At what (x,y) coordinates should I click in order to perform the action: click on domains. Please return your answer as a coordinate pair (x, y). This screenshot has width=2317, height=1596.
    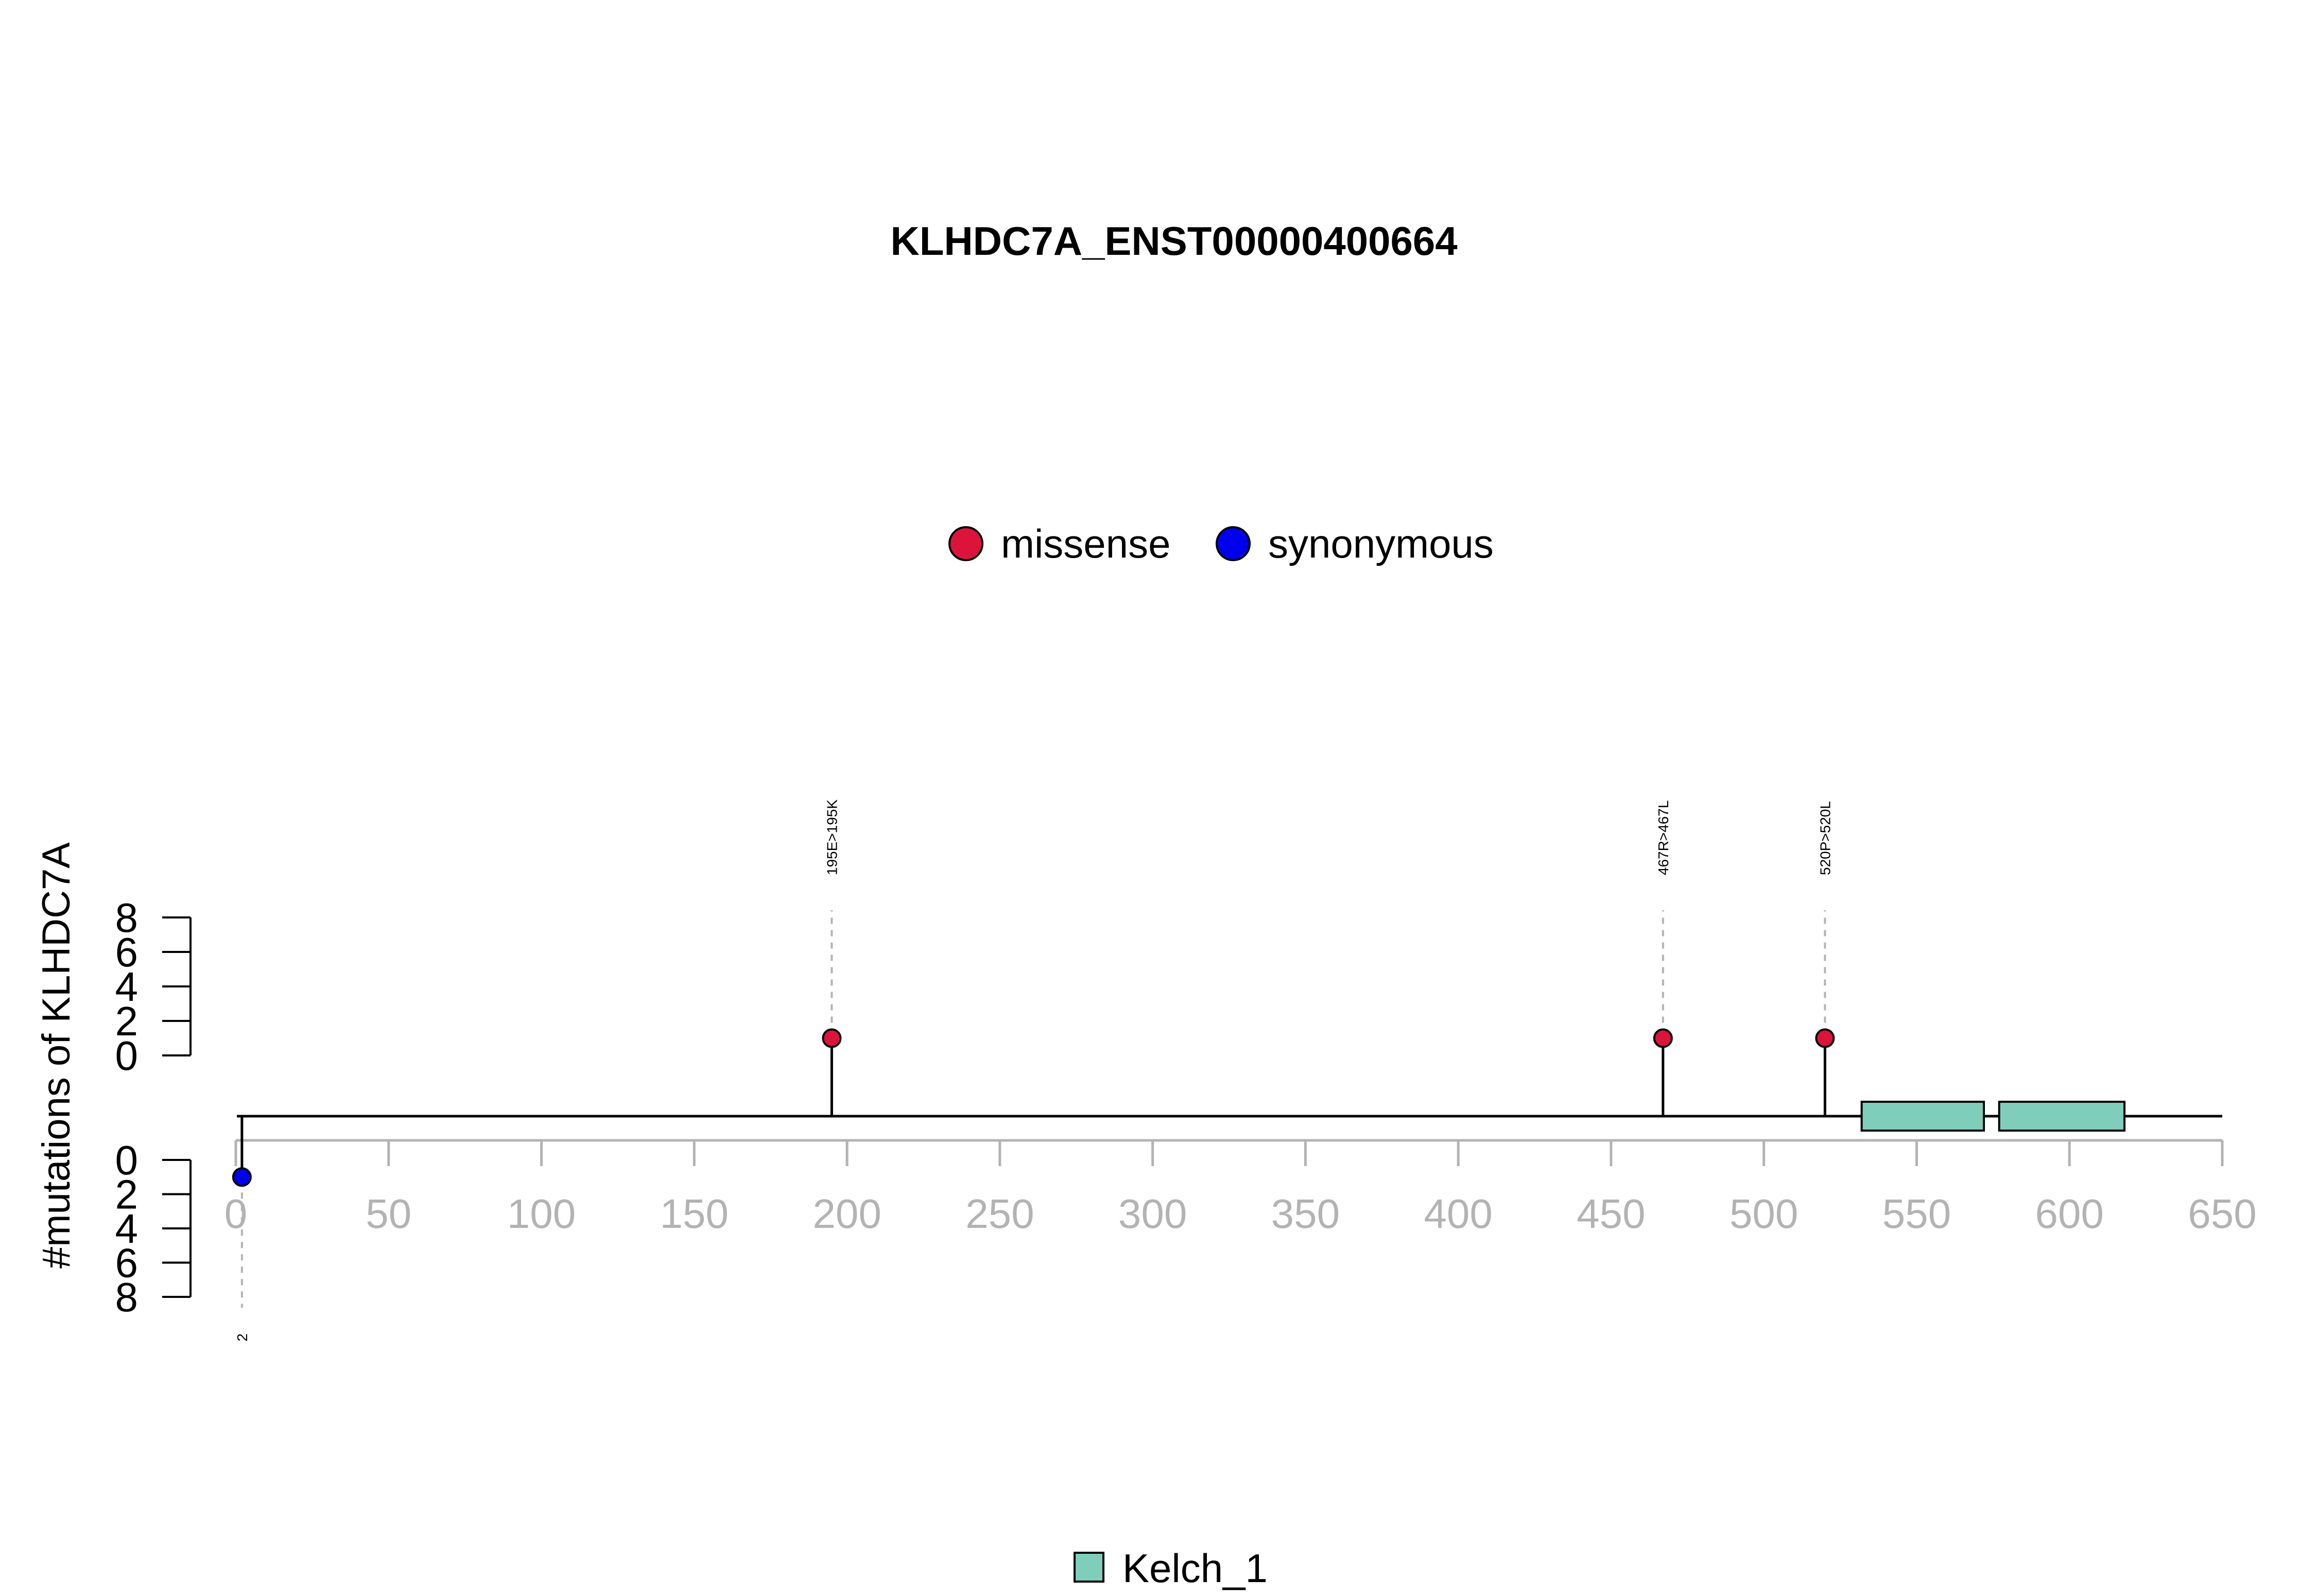
    Looking at the image, I should click on (1993, 1116).